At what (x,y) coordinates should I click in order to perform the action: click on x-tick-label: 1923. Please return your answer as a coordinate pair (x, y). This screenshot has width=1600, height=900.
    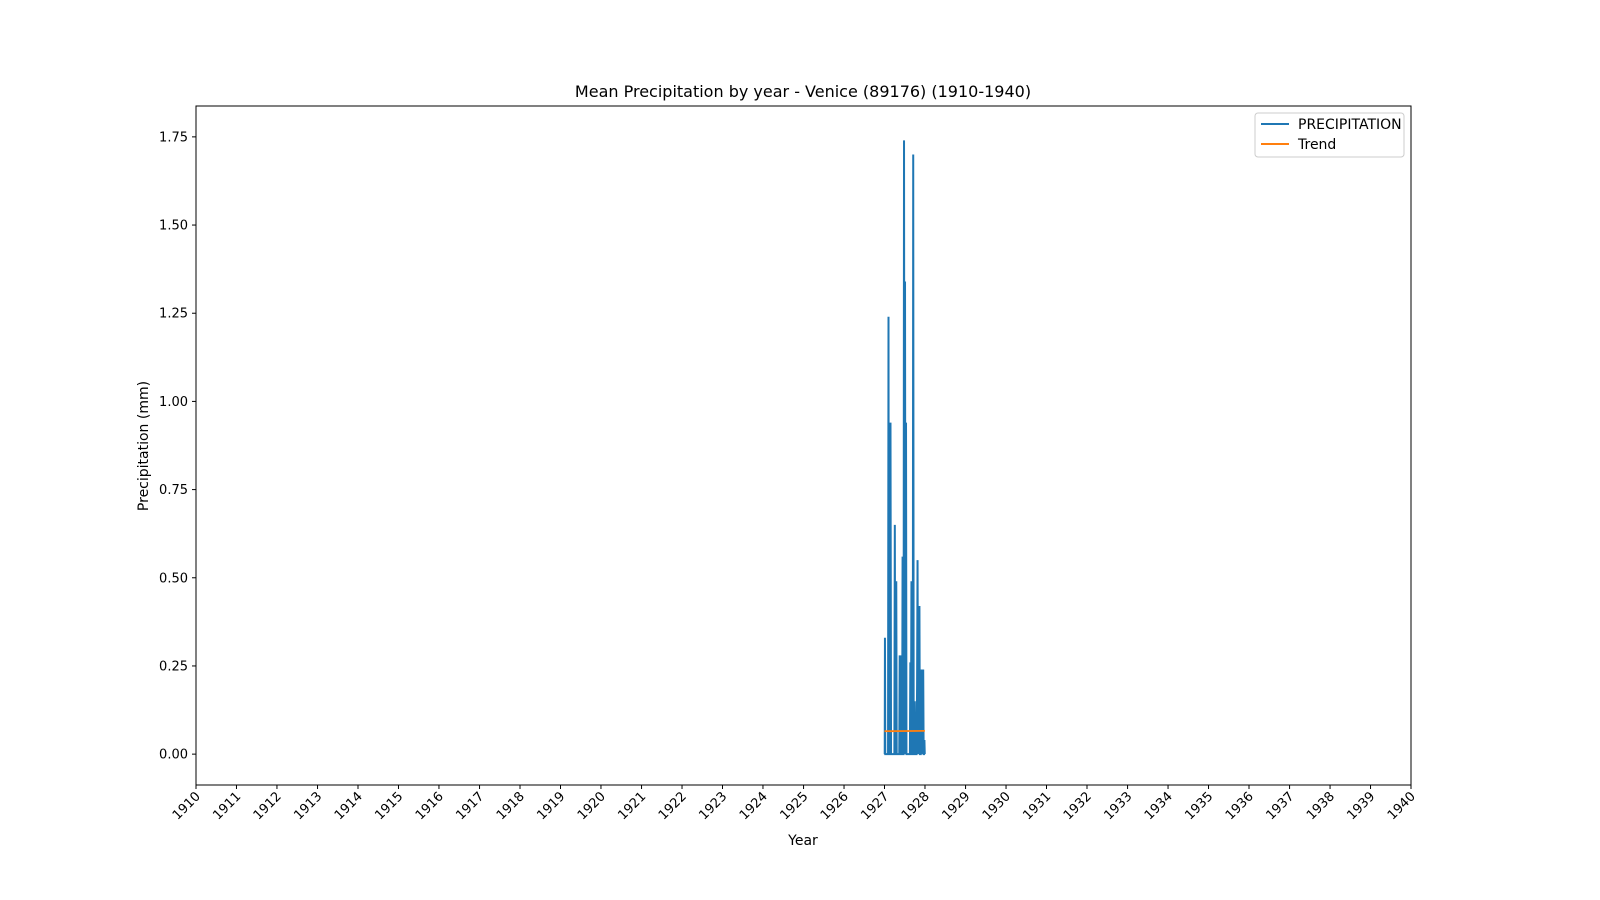
    Looking at the image, I should click on (713, 806).